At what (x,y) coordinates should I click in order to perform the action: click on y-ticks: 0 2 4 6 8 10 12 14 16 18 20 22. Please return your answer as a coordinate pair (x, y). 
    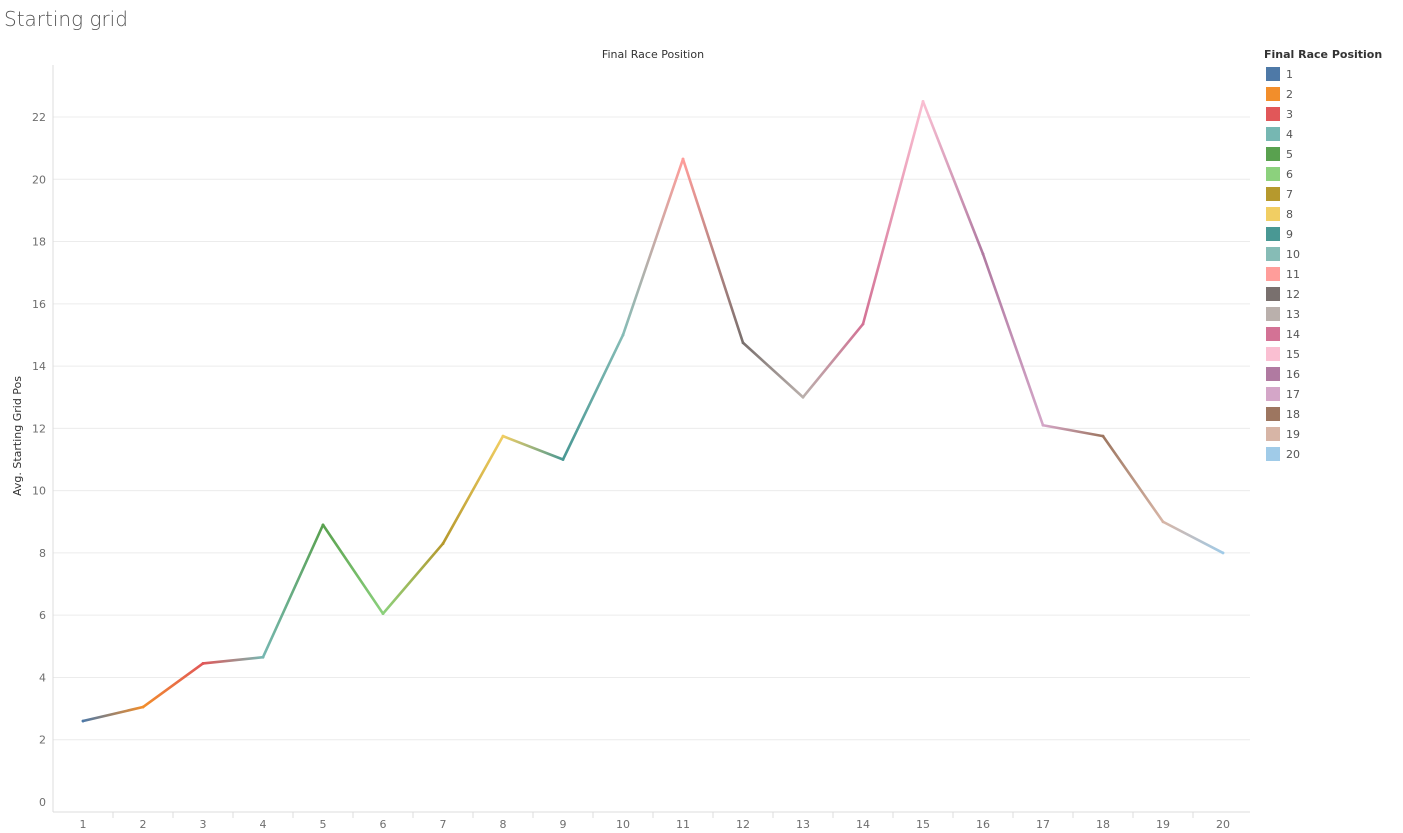
    Looking at the image, I should click on (39, 460).